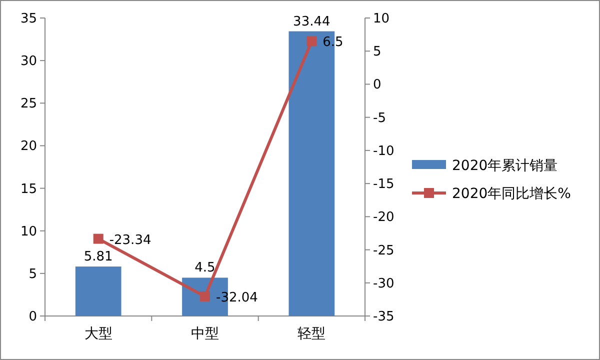 This screenshot has width=600, height=360. I want to click on y2-tick-label: 0, so click(377, 85).